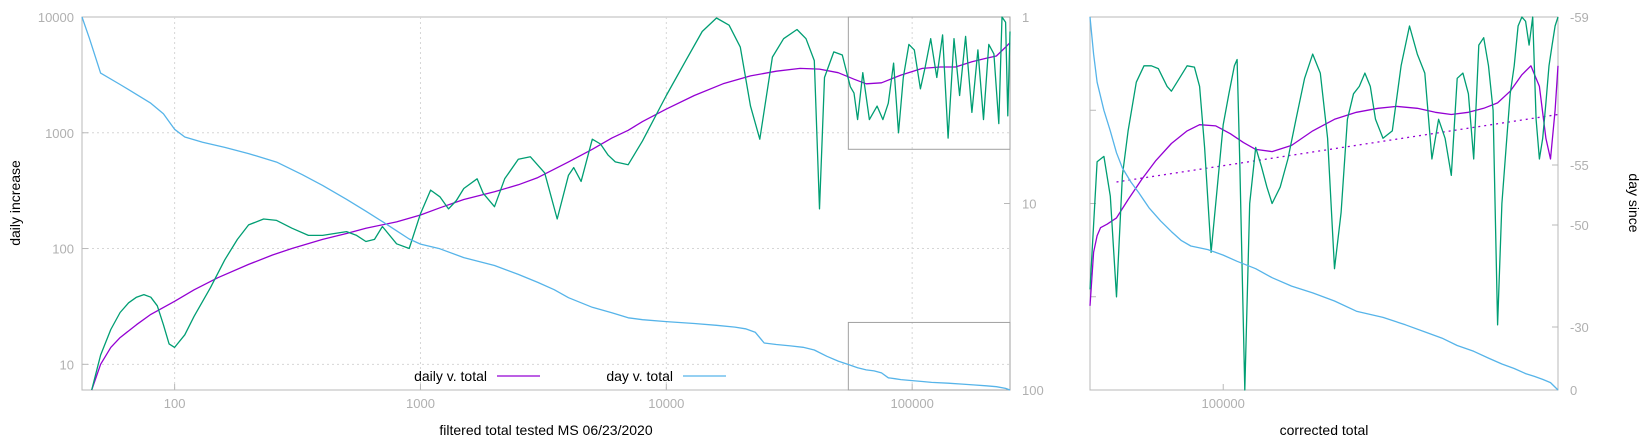 This screenshot has width=1640, height=440. I want to click on y2-tick-label: 0, so click(1573, 390).